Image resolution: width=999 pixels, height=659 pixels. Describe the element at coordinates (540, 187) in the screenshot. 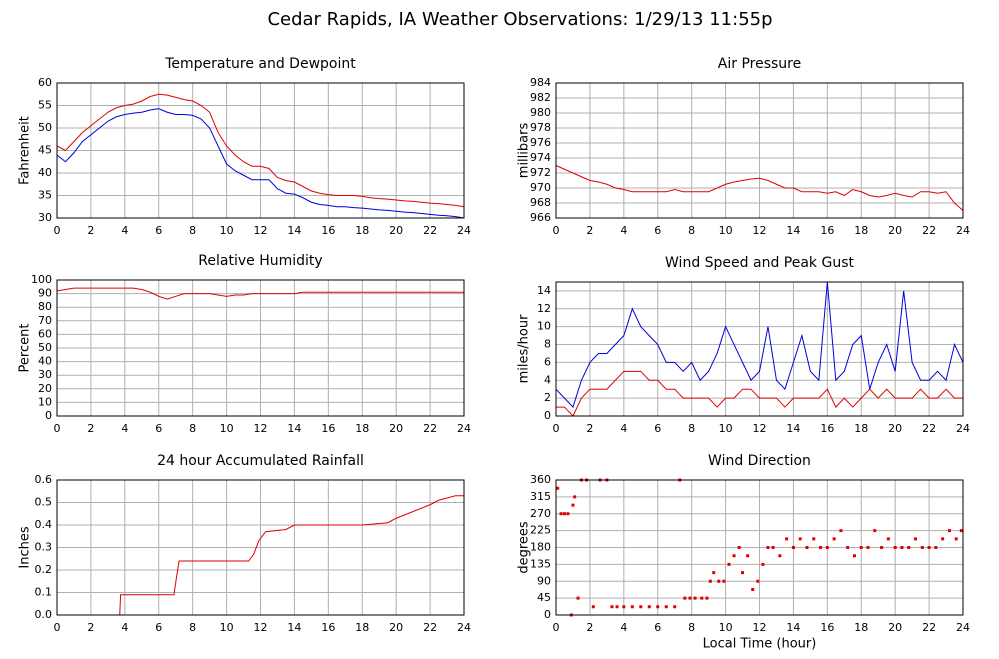

I see `y-tick-label: 970` at that location.